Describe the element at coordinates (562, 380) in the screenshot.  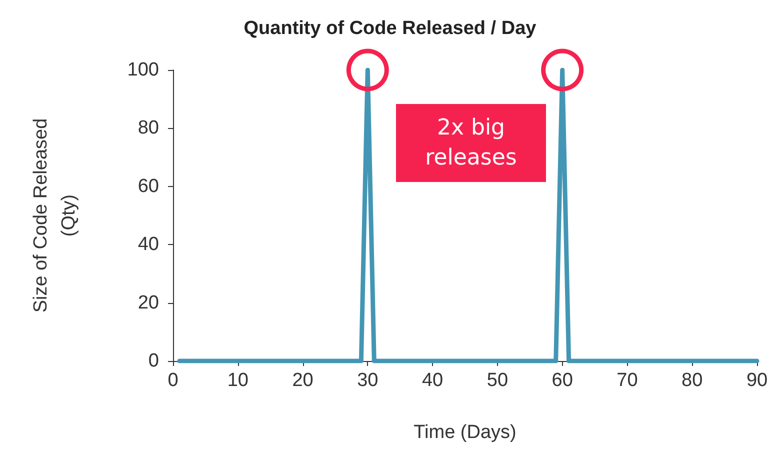
I see `x-tick-label: 60` at that location.